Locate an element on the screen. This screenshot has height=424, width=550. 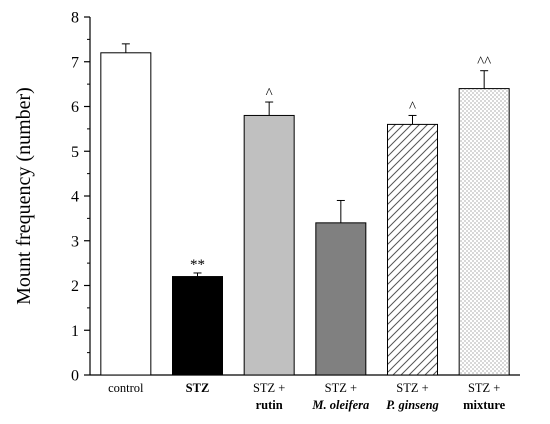
y-tick-label: 5 is located at coordinates (75, 152).